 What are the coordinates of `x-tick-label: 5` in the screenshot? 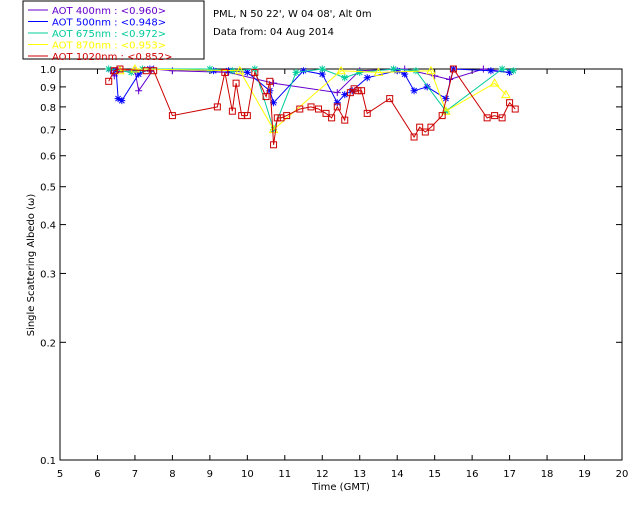 It's located at (60, 474).